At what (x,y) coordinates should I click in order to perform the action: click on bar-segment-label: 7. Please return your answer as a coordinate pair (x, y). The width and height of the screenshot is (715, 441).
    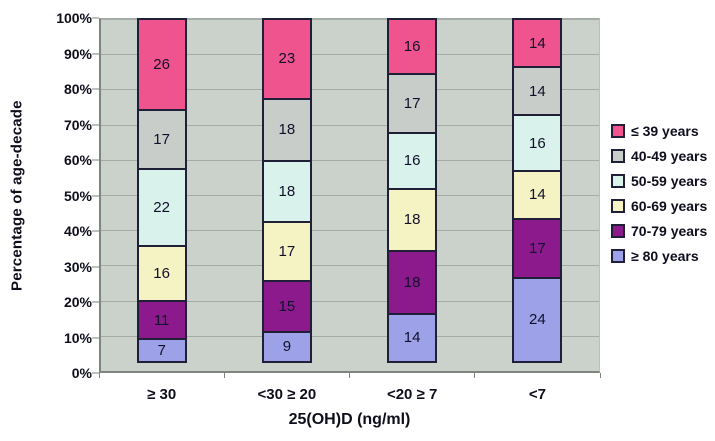
    Looking at the image, I should click on (161, 350).